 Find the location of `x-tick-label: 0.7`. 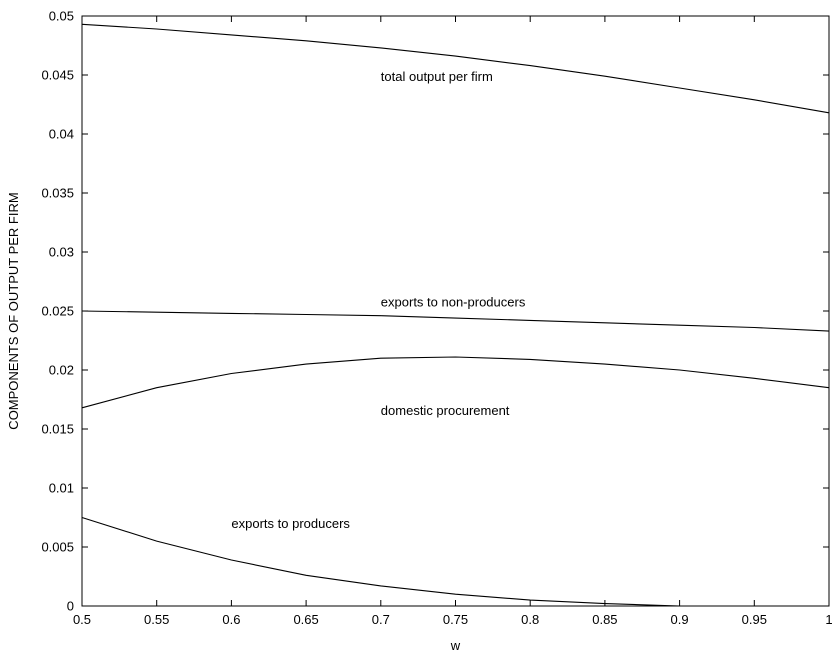

x-tick-label: 0.7 is located at coordinates (381, 619).